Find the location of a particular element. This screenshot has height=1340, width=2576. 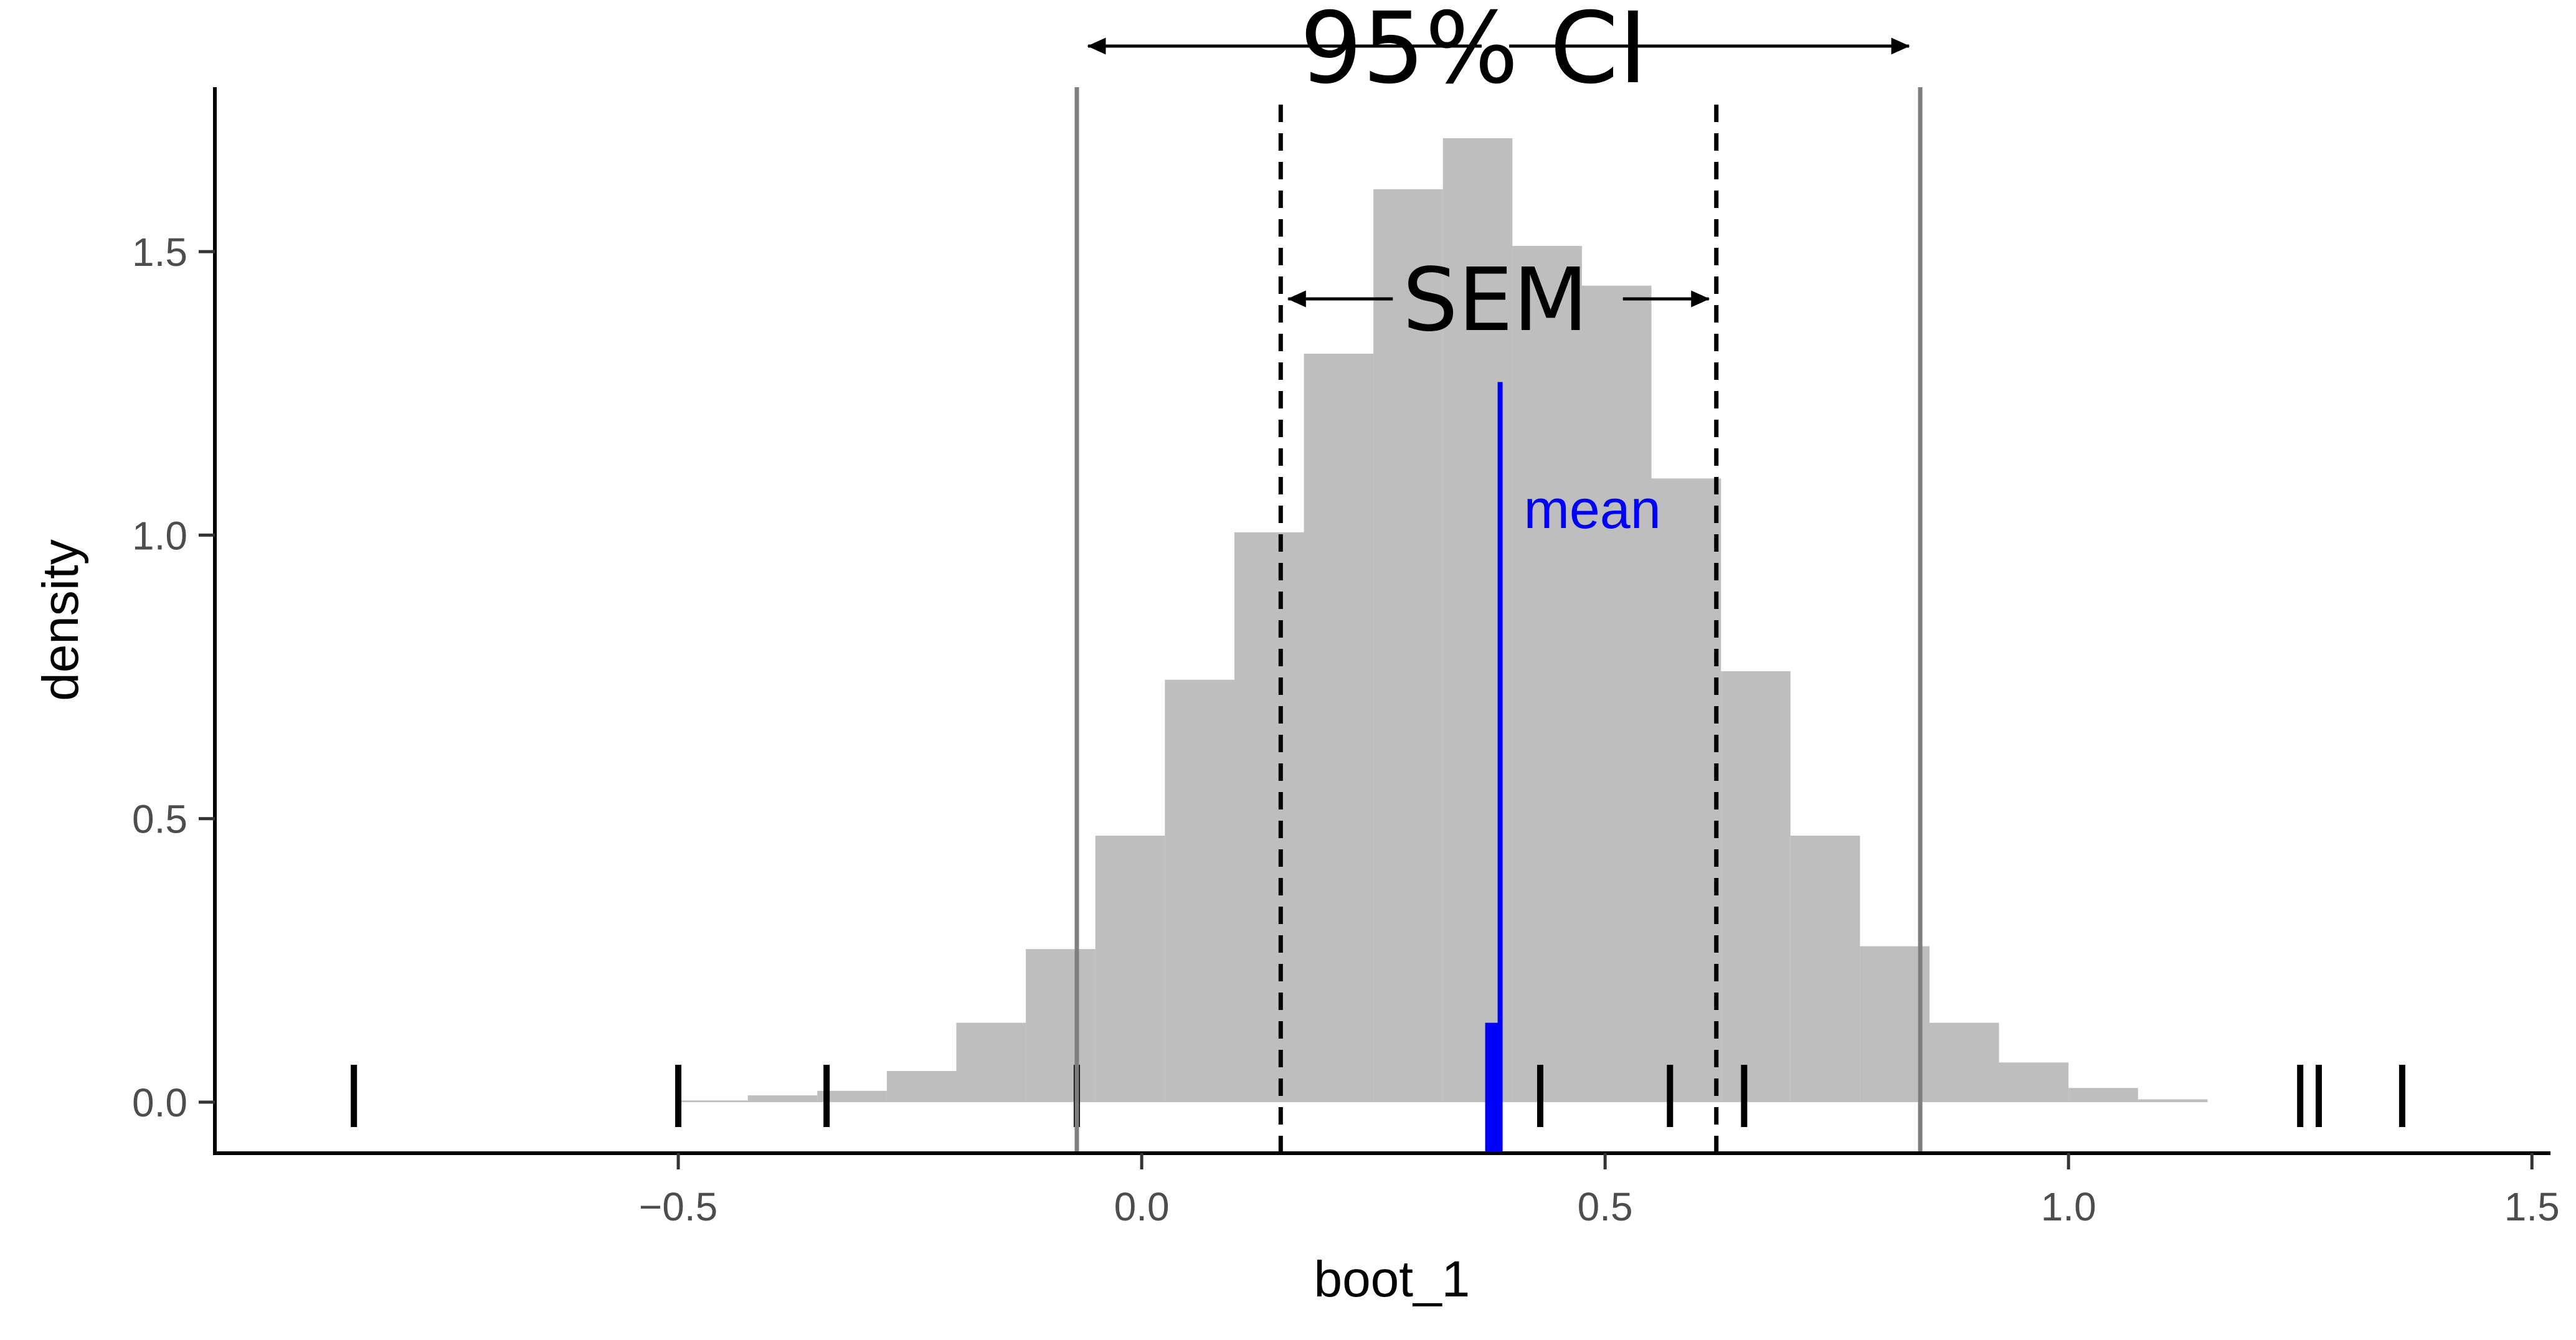

mean-label: mean is located at coordinates (1592, 509).